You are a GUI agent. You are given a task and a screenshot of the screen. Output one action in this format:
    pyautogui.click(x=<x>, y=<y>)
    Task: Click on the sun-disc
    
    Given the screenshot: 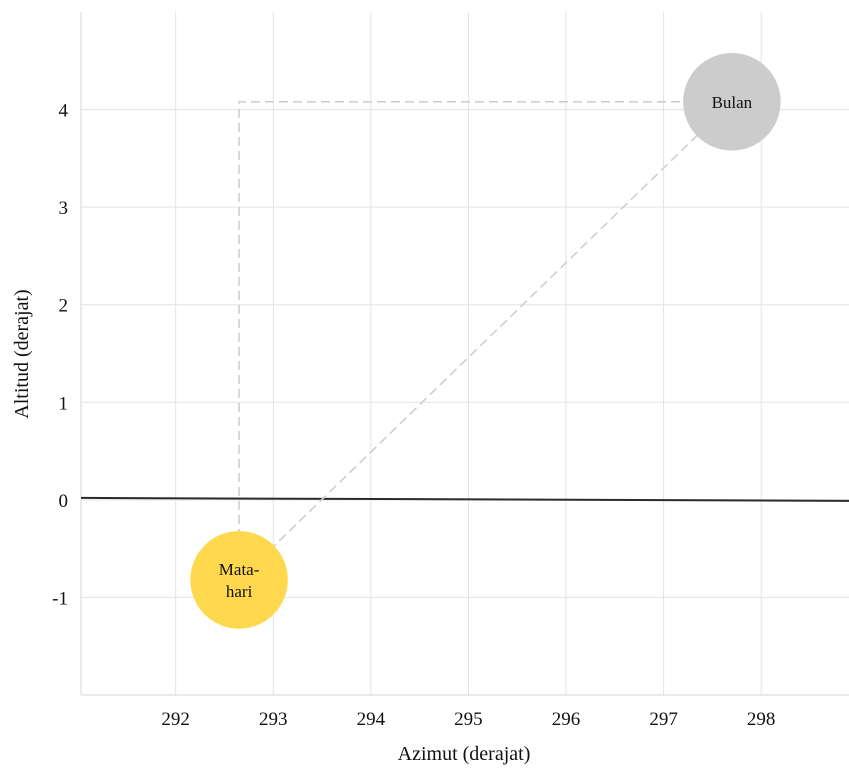 What is the action you would take?
    pyautogui.click(x=239, y=580)
    